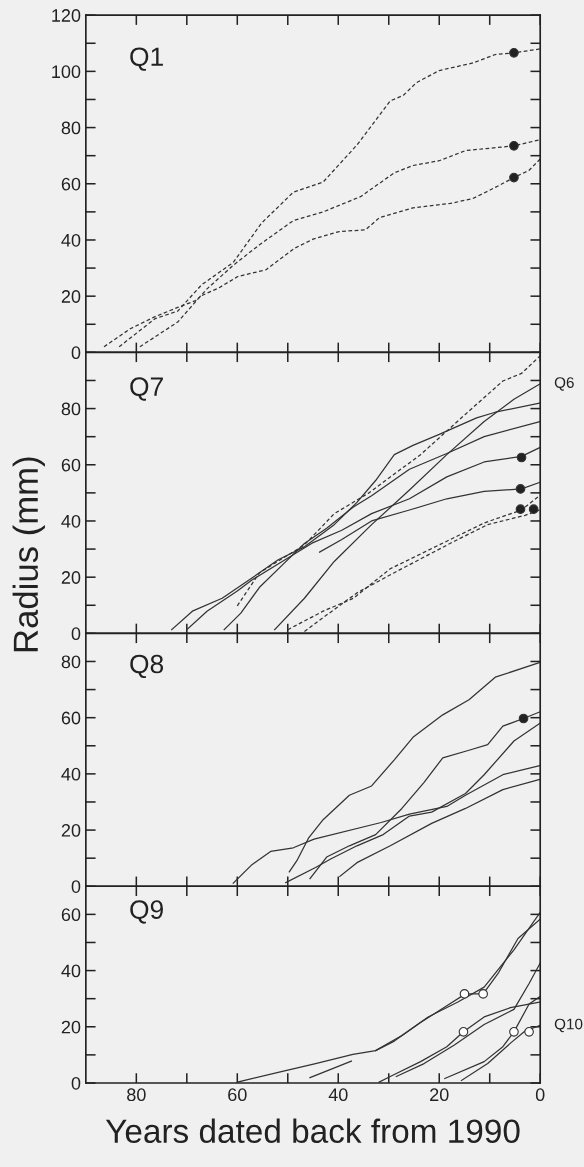  I want to click on x-tick-label: 60, so click(237, 1095).